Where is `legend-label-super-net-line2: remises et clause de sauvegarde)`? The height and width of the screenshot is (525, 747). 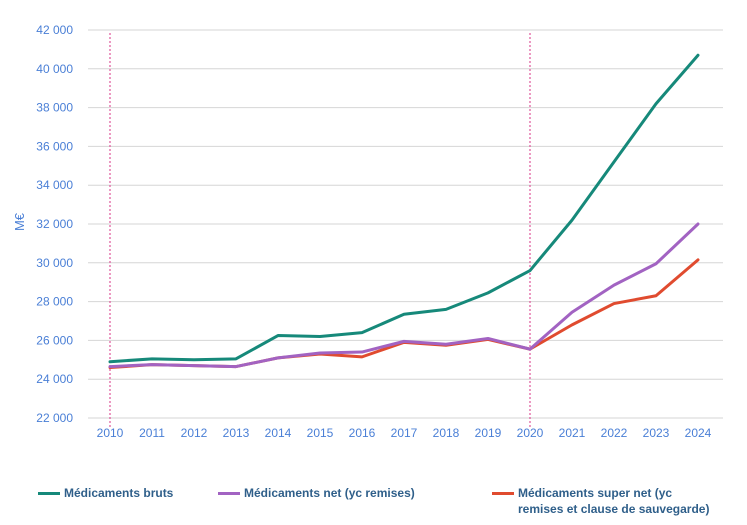
legend-label-super-net-line2: remises et clause de sauvegarde) is located at coordinates (614, 509).